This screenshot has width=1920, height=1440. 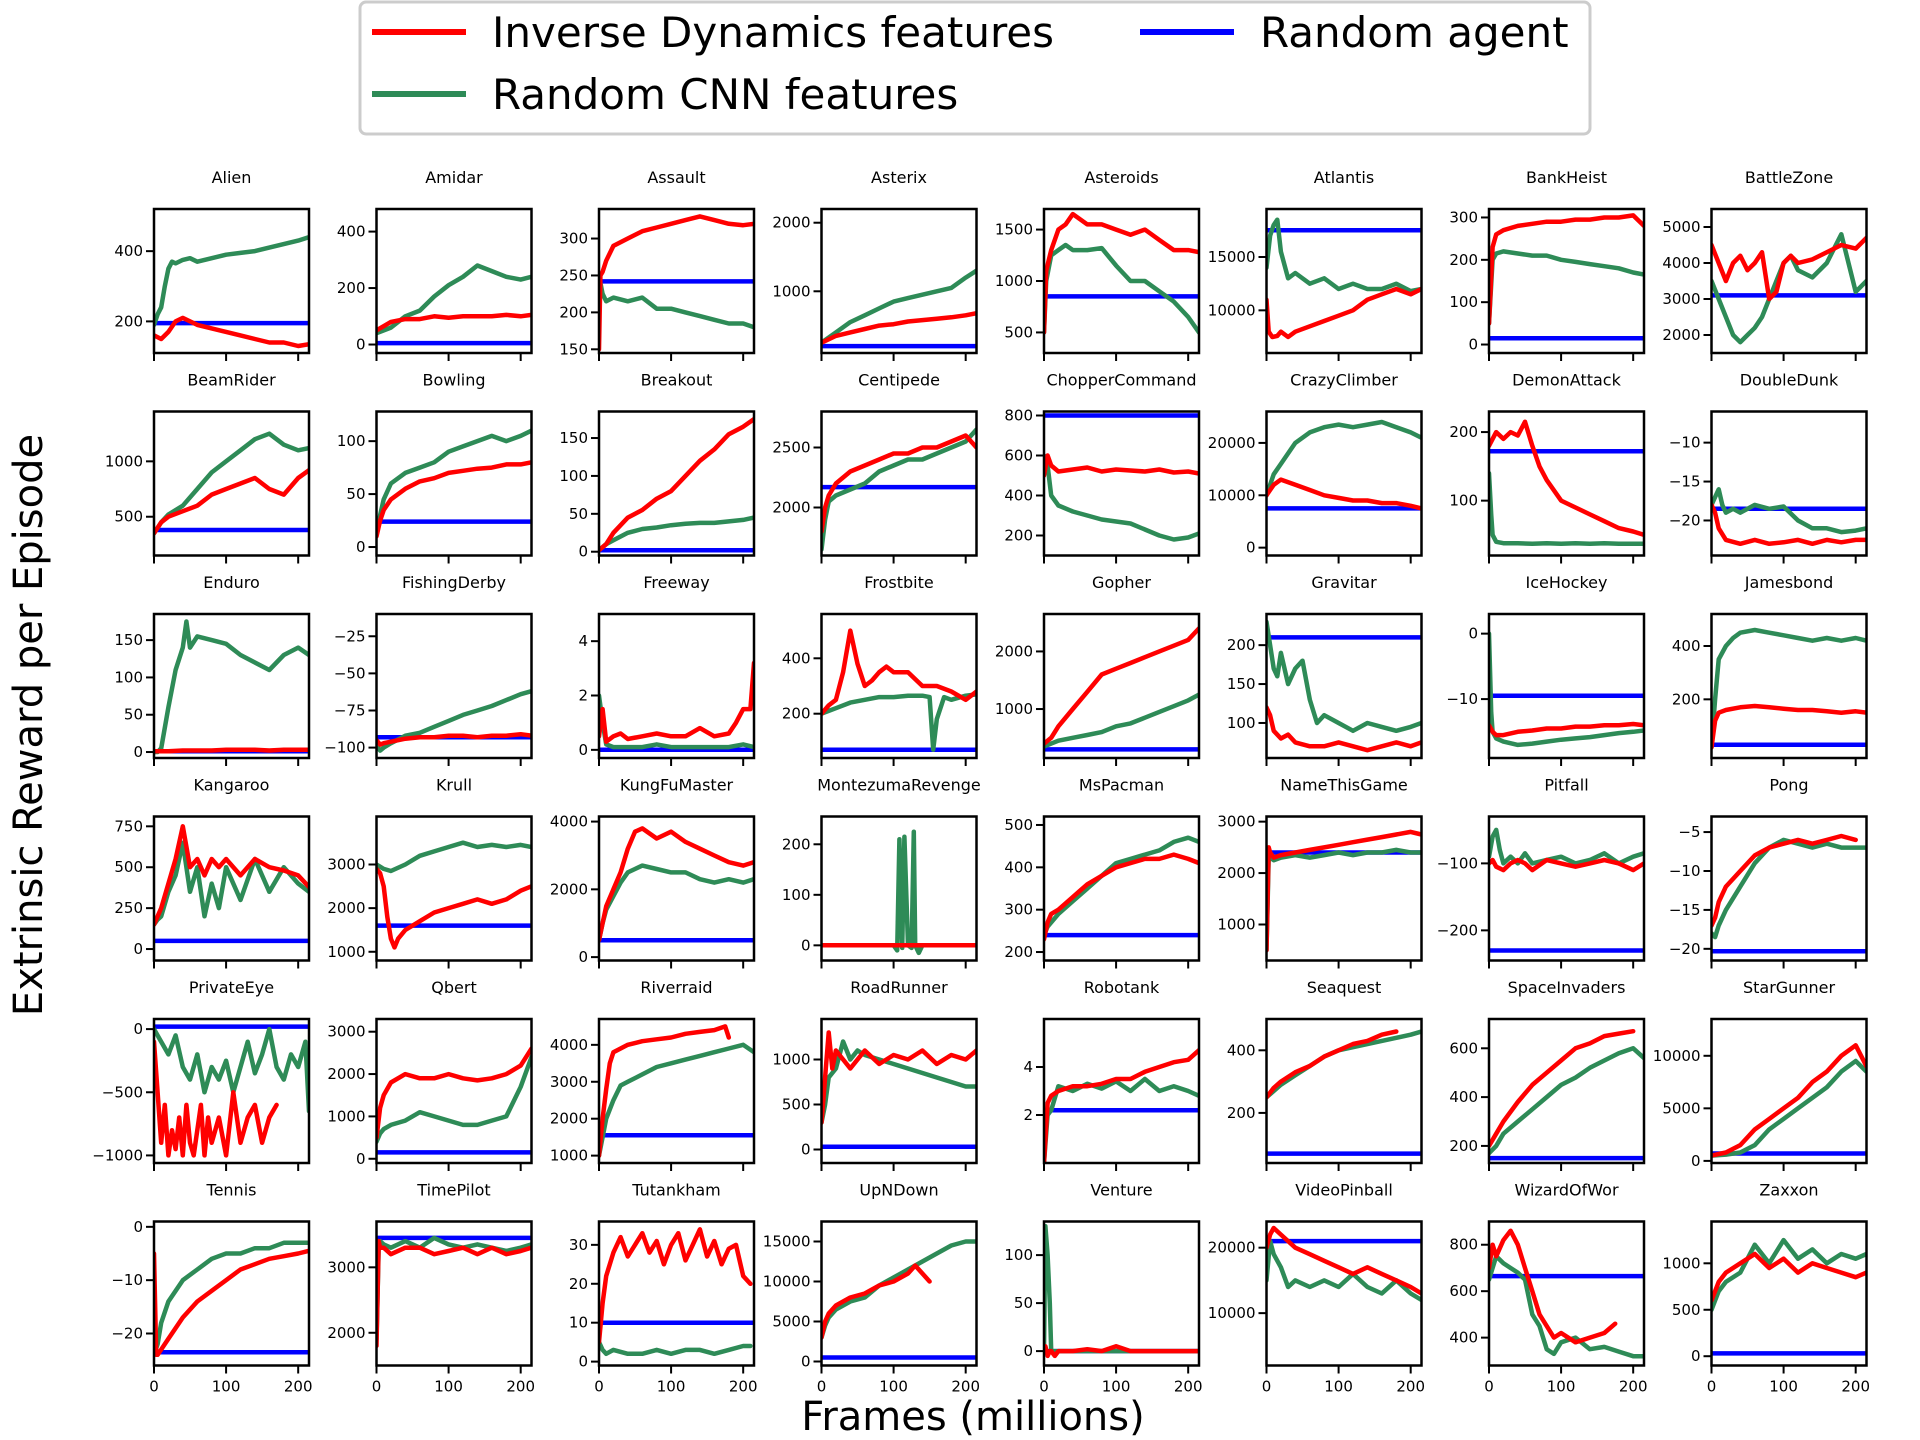 I want to click on subplot-tutankham: Tutankham 0 10 20 30 0 100 200, so click(x=663, y=1288).